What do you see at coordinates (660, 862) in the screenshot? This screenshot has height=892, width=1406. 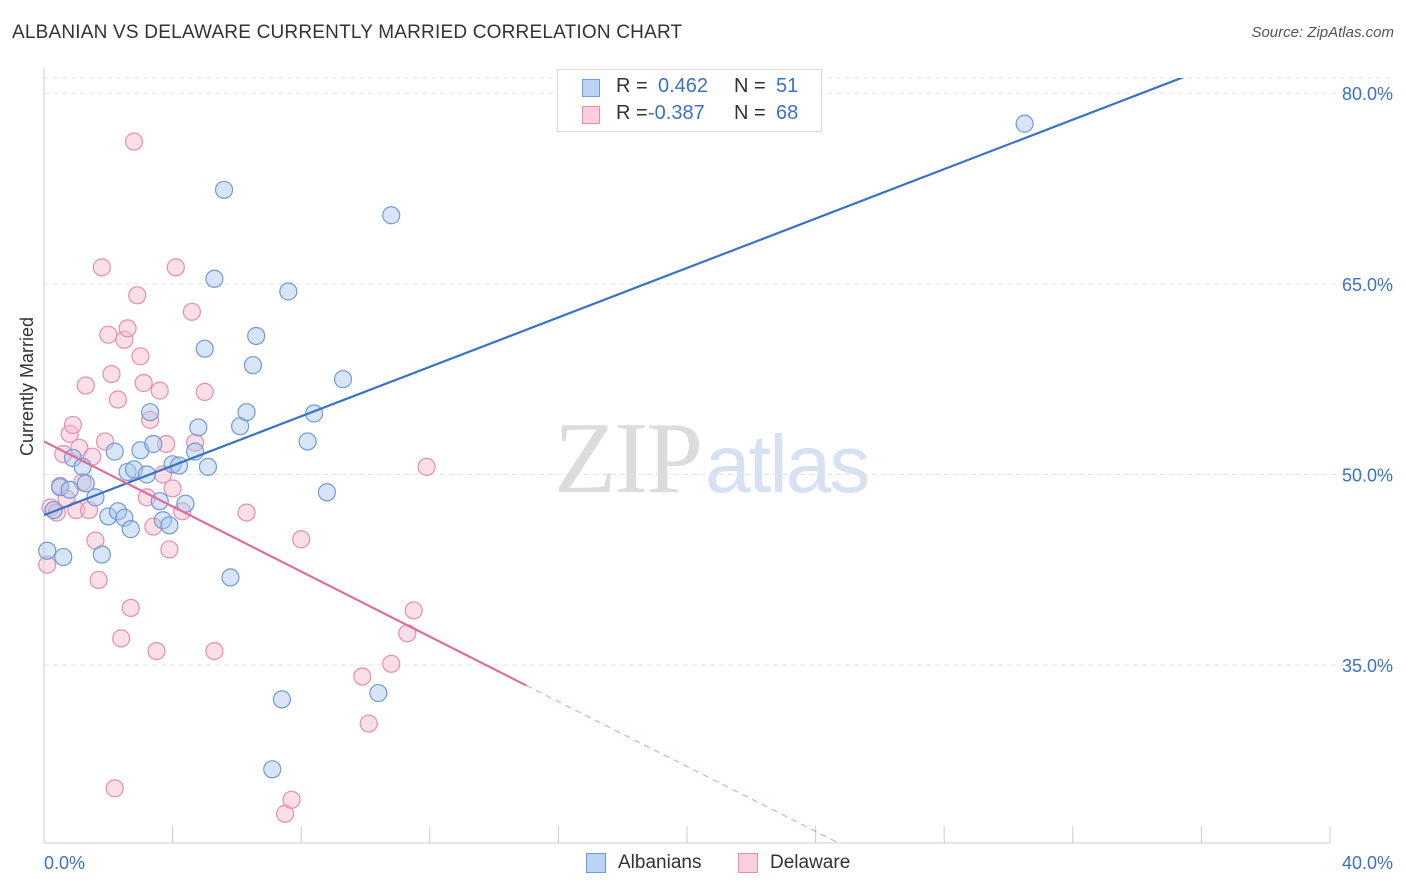 I see `legend-label-albanians: Albanians` at bounding box center [660, 862].